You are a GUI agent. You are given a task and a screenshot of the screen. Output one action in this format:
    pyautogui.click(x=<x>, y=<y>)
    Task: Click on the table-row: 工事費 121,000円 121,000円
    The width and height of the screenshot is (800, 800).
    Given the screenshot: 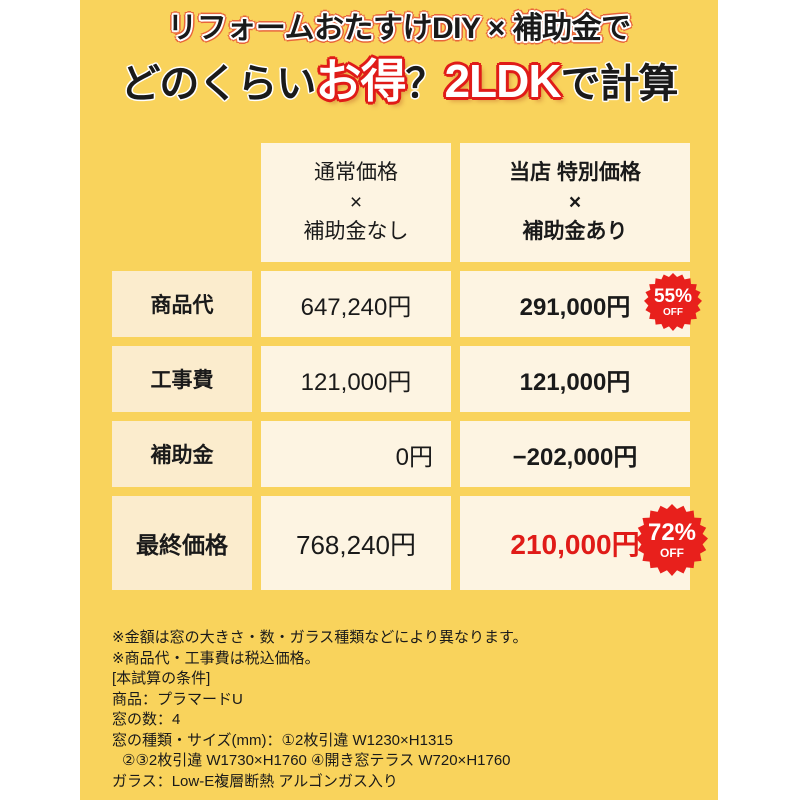 What is the action you would take?
    pyautogui.click(x=401, y=379)
    